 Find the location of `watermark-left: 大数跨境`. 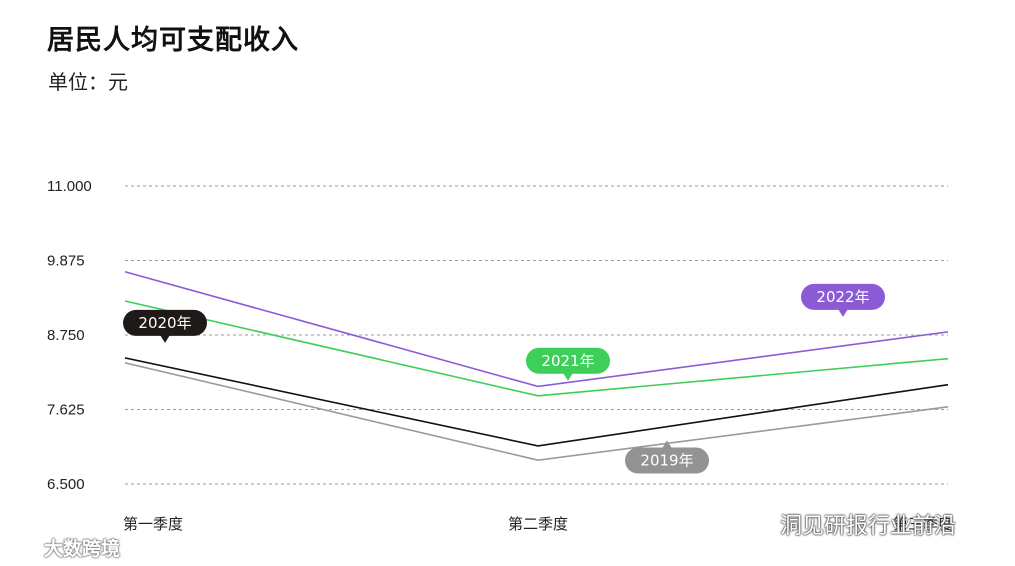

watermark-left: 大数跨境 is located at coordinates (64, 547).